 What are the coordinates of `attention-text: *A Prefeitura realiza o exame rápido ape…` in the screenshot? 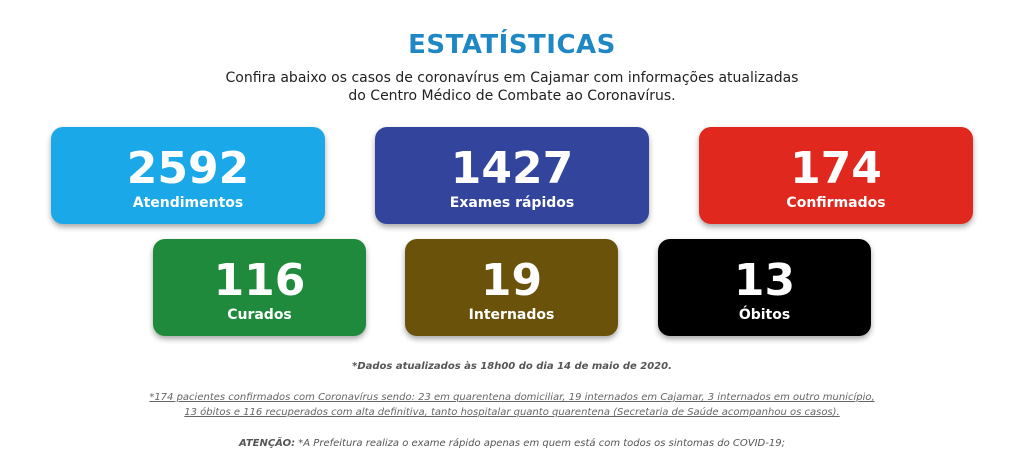 It's located at (540, 443).